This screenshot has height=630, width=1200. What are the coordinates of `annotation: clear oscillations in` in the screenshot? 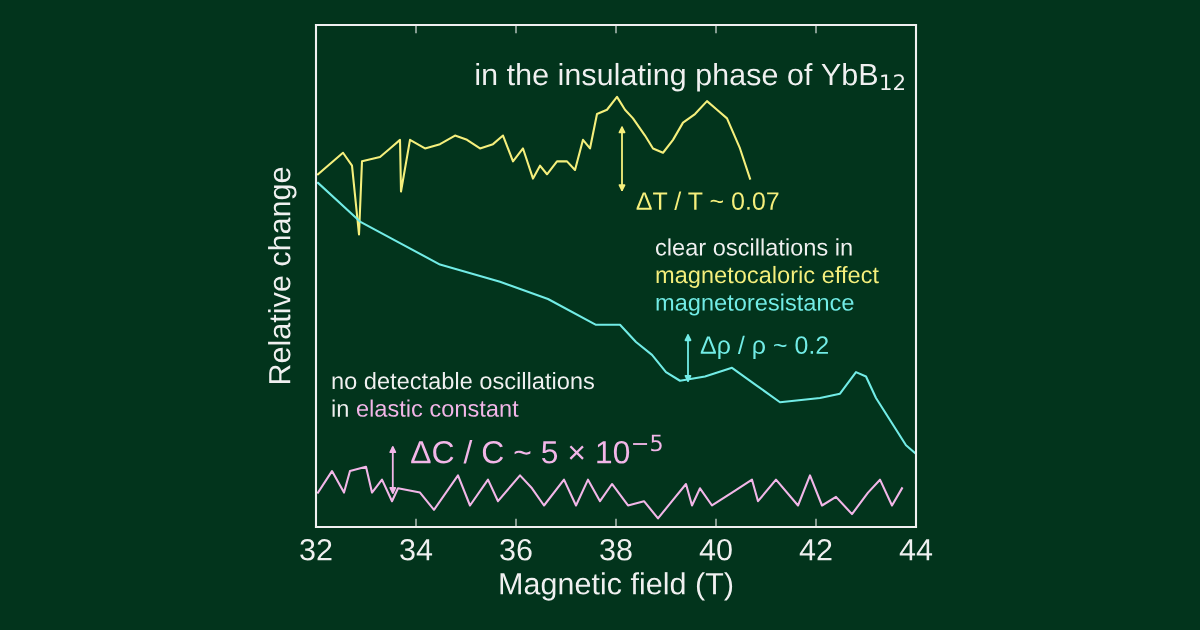 It's located at (754, 247).